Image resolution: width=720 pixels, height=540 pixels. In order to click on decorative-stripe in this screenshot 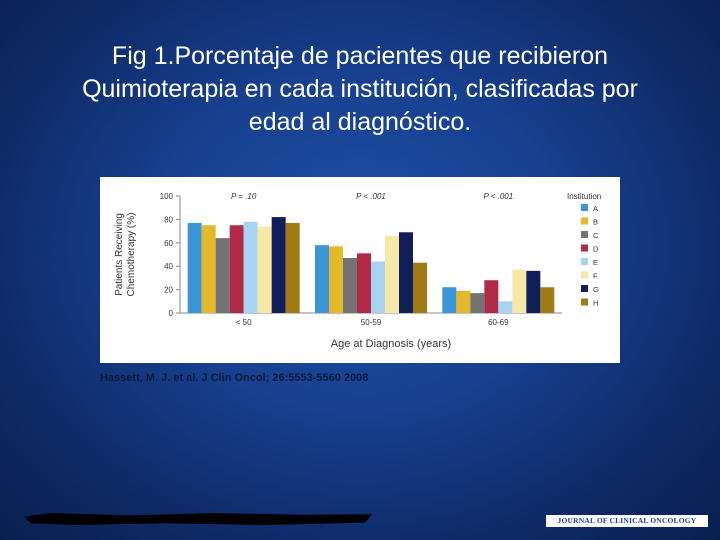, I will do `click(198, 519)`.